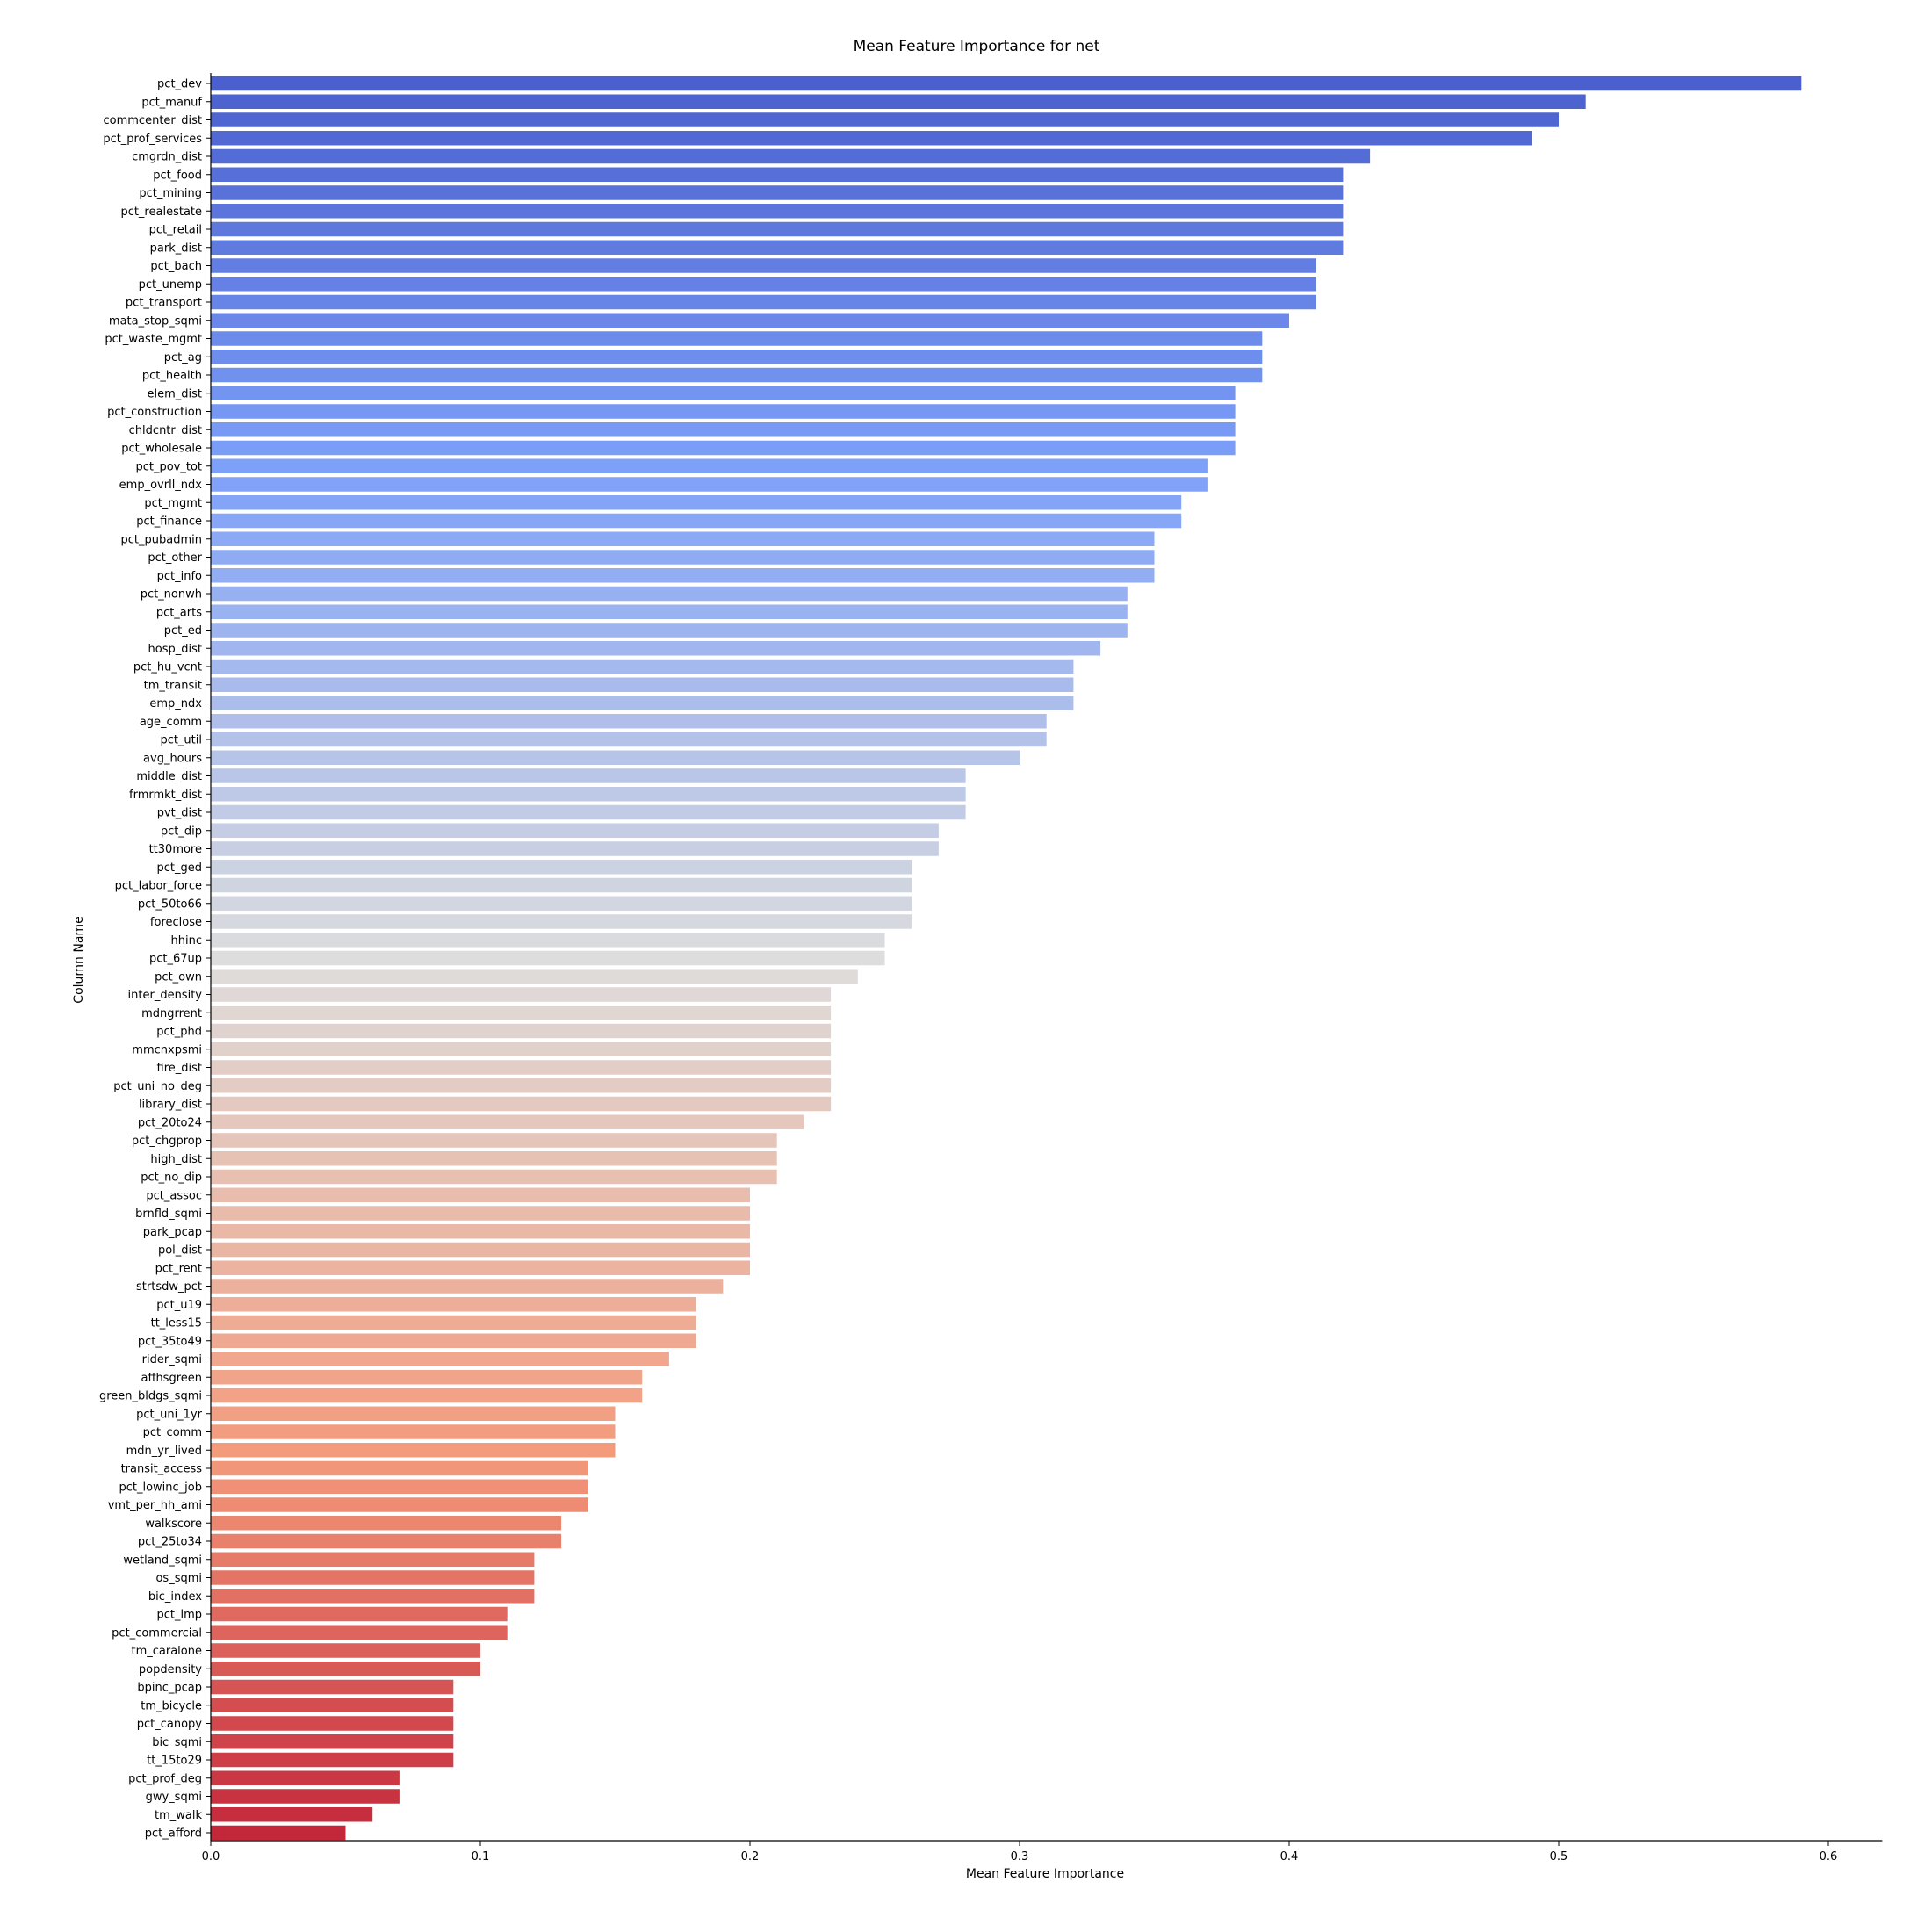 The width and height of the screenshot is (1932, 1932). I want to click on bar-pct_no_dip, so click(494, 1177).